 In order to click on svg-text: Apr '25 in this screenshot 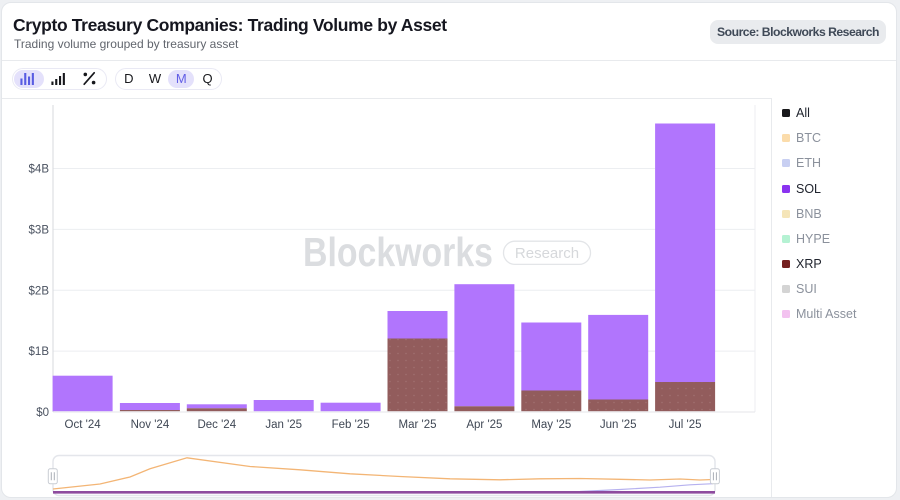, I will do `click(484, 425)`.